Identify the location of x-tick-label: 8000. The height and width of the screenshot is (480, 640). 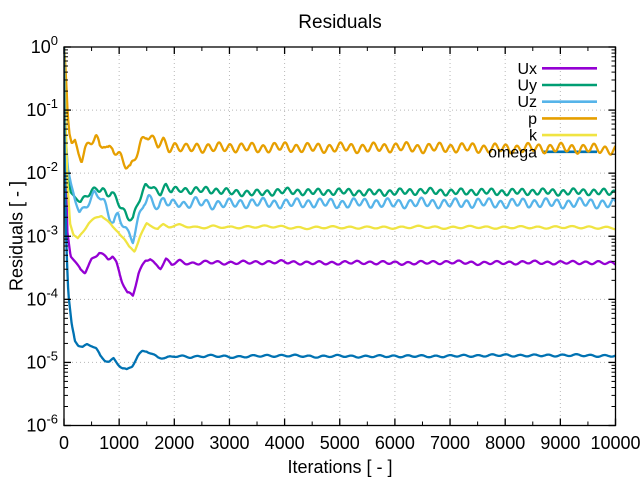
(505, 443).